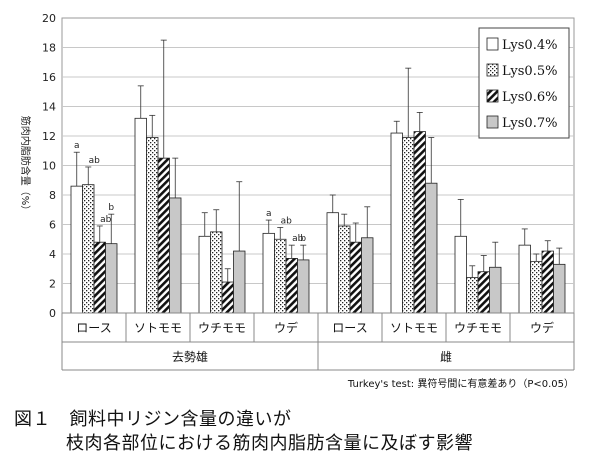 The image size is (597, 470). Describe the element at coordinates (52, 254) in the screenshot. I see `y-tick-label: 4` at that location.